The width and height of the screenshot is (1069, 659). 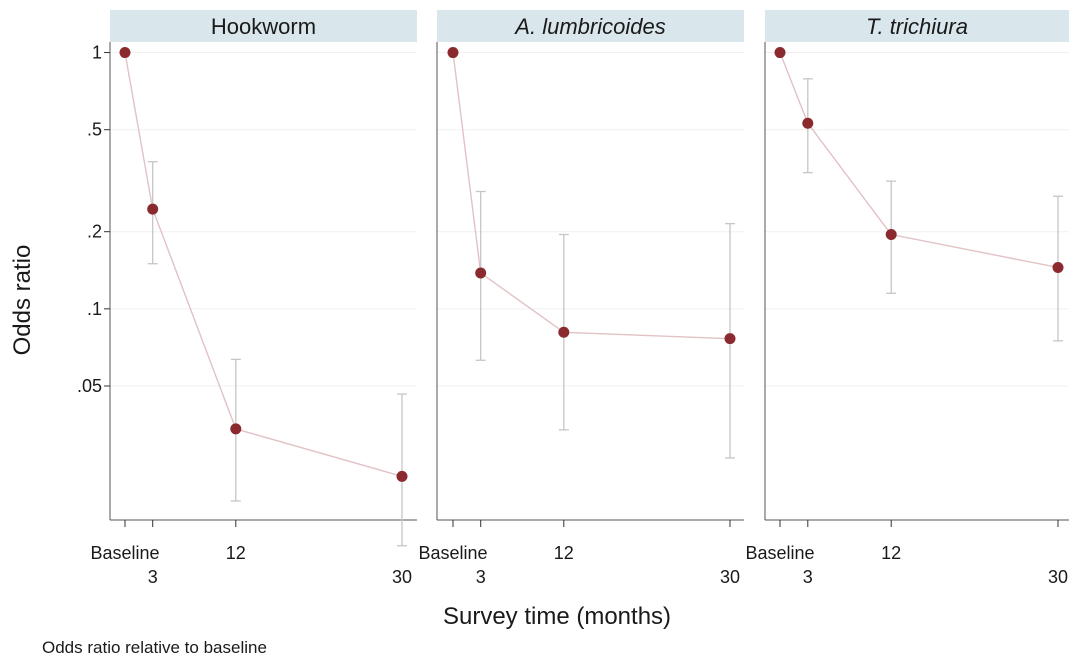 I want to click on x-axis-title: Survey time (months), so click(x=557, y=616).